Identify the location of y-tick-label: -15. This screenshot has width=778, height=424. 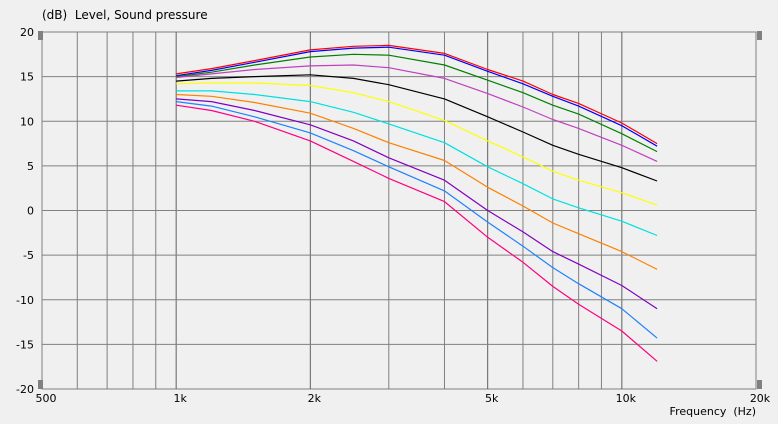
(25, 344).